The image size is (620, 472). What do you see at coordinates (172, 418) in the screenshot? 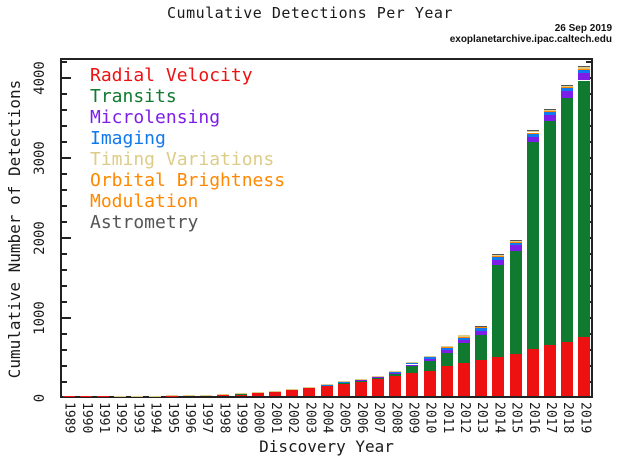
I see `x-tick-label: 1995` at bounding box center [172, 418].